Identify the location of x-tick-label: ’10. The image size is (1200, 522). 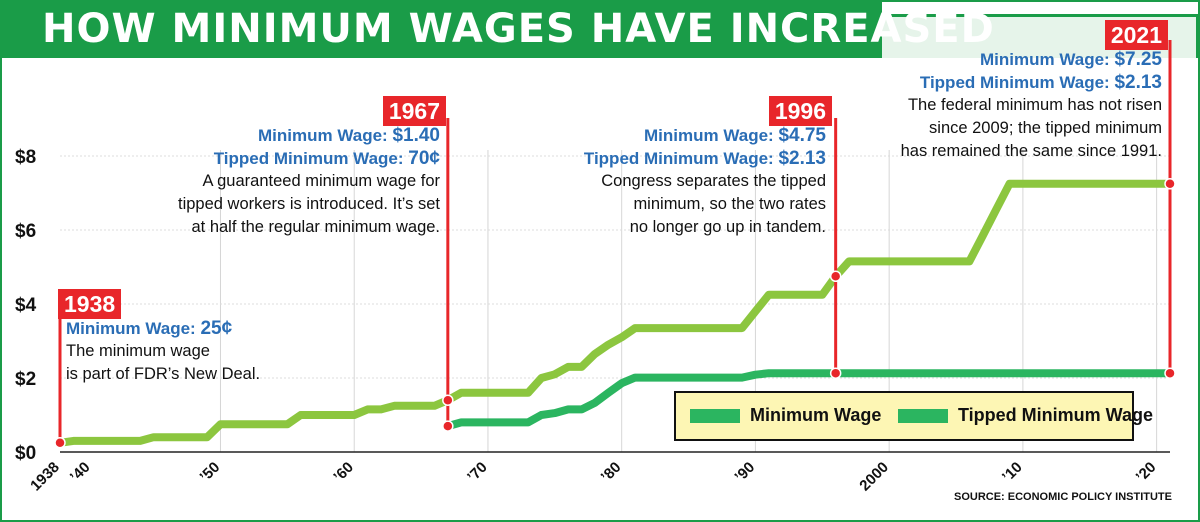
(1012, 472).